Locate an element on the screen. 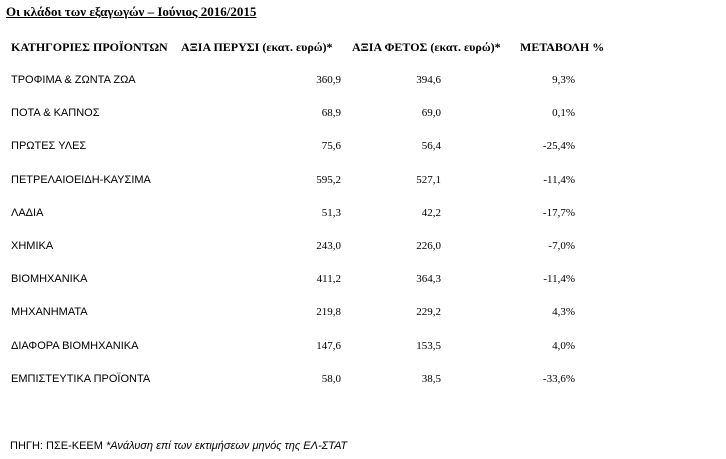  row-category: ΒΙΟΜΗΧΑΝΙΚΑ is located at coordinates (49, 279).